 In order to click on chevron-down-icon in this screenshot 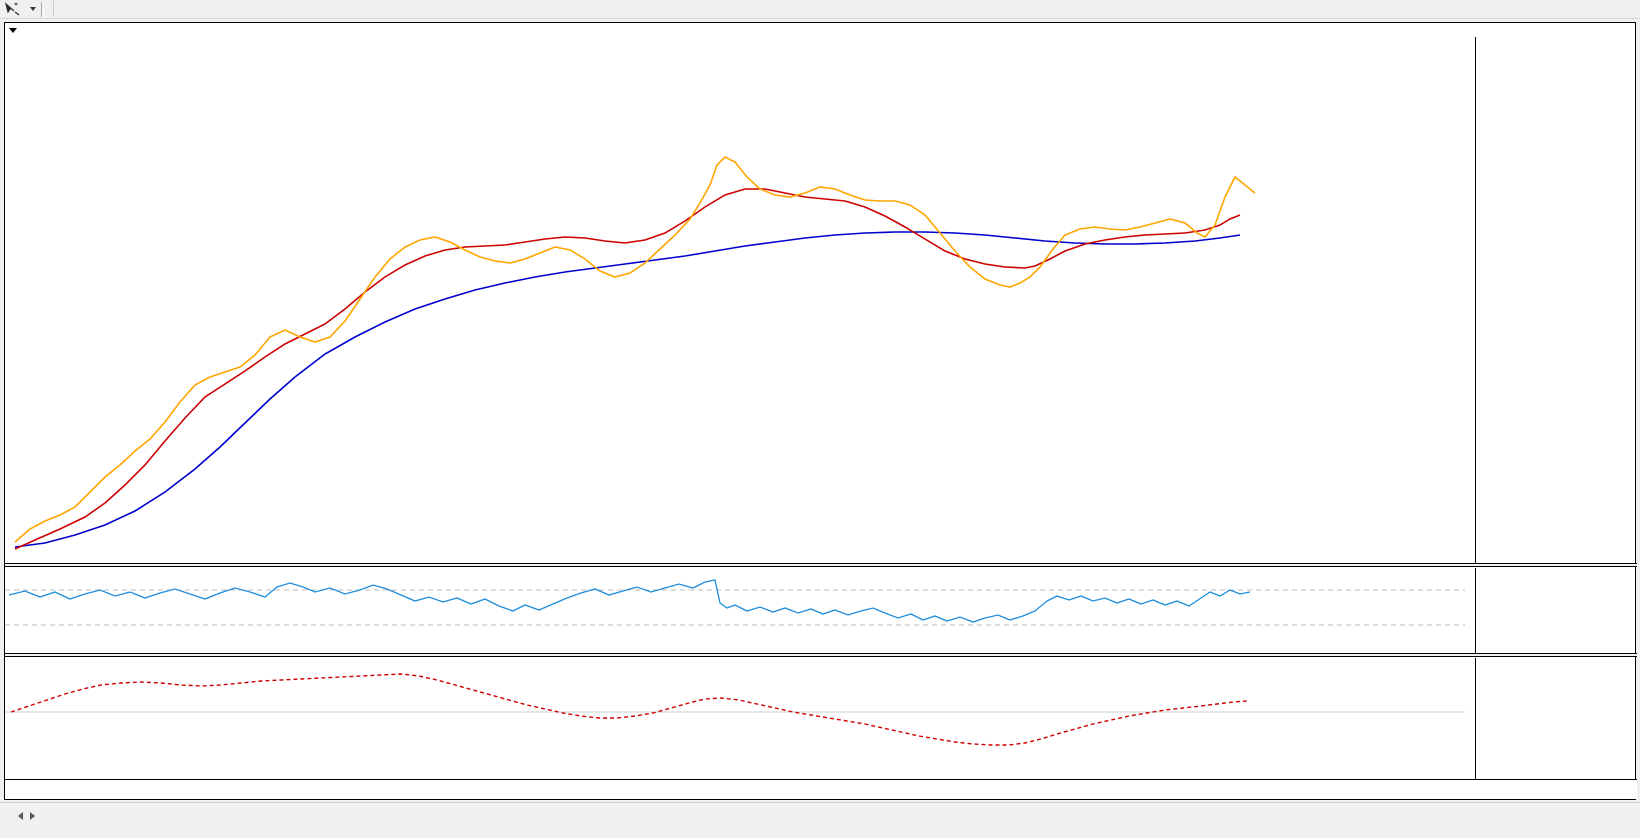, I will do `click(32, 9)`.